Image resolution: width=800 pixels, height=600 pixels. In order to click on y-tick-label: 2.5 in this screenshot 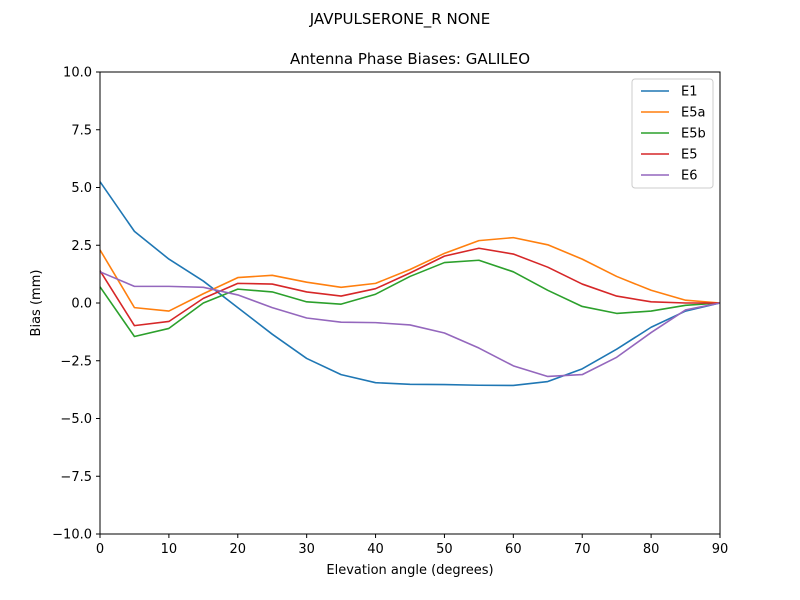, I will do `click(81, 246)`.